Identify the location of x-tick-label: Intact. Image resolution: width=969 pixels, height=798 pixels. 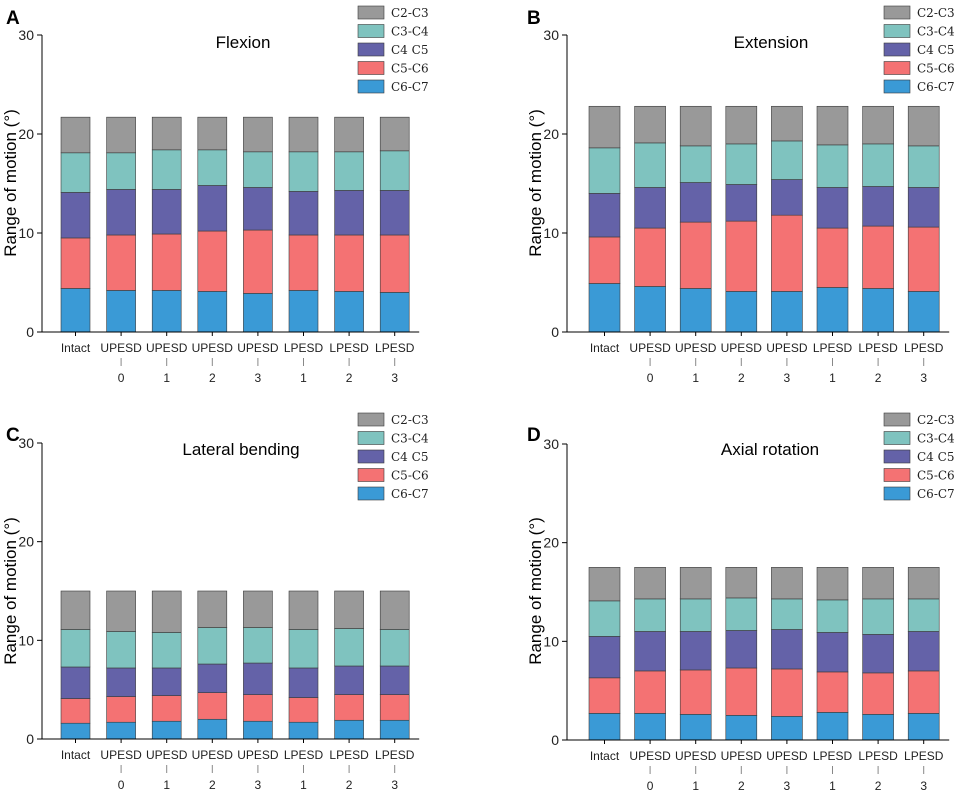
(605, 756).